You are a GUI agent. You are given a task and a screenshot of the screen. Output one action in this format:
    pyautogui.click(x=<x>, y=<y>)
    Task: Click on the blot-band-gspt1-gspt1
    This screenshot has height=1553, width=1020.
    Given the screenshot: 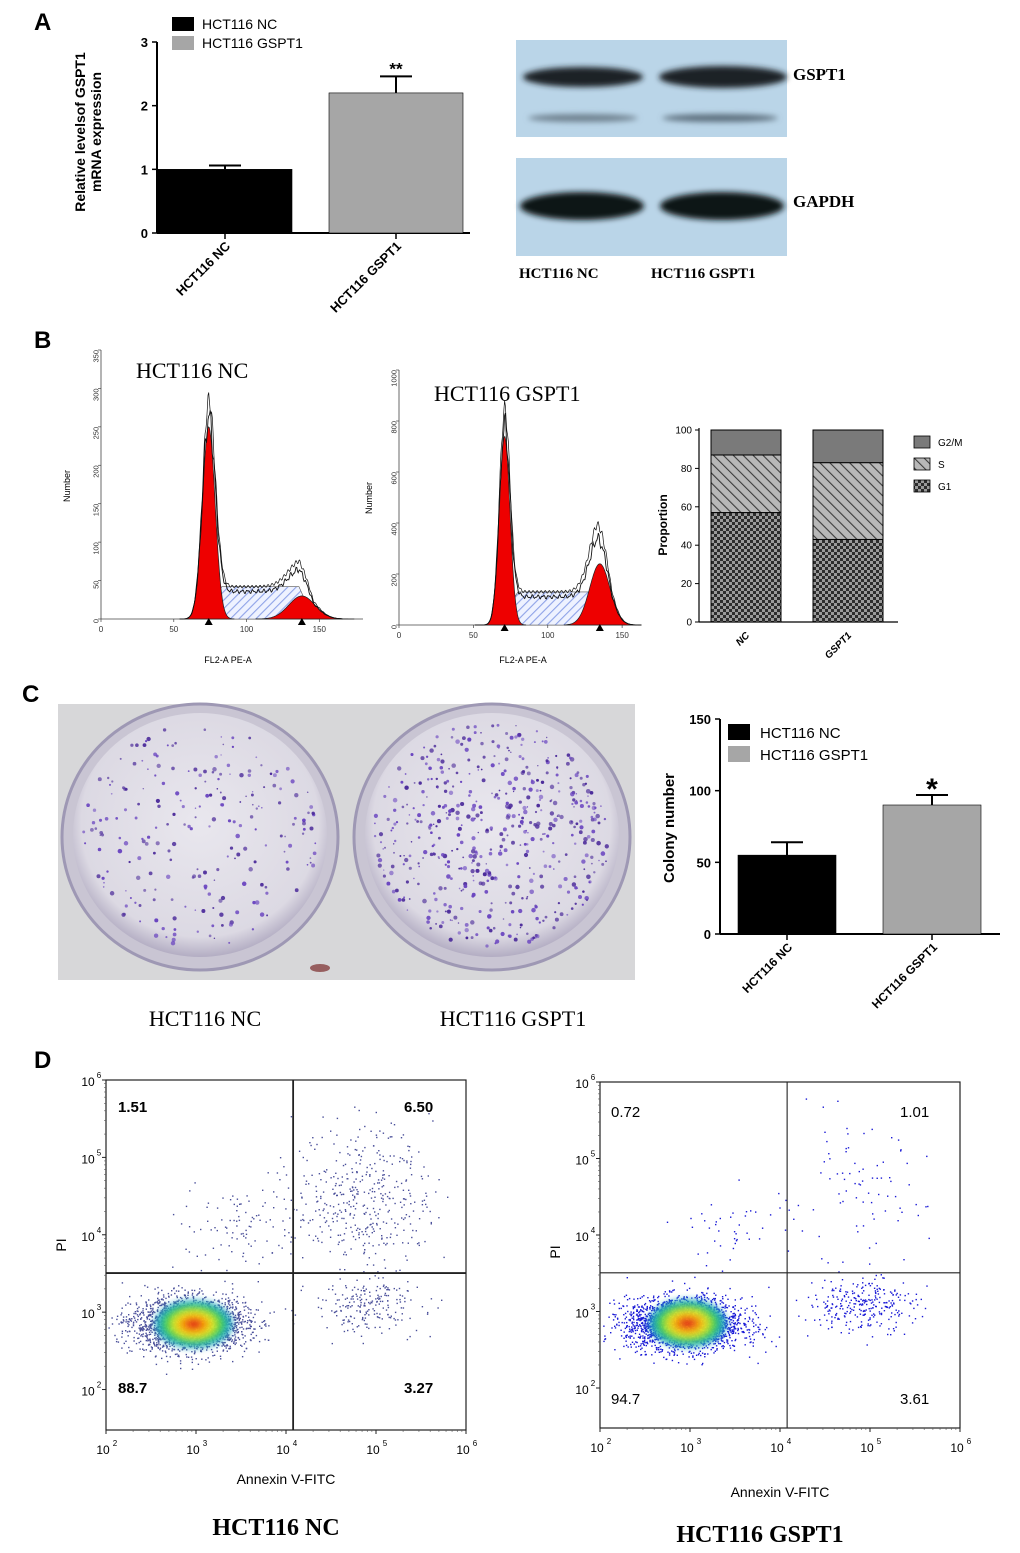 What is the action you would take?
    pyautogui.click(x=723, y=77)
    